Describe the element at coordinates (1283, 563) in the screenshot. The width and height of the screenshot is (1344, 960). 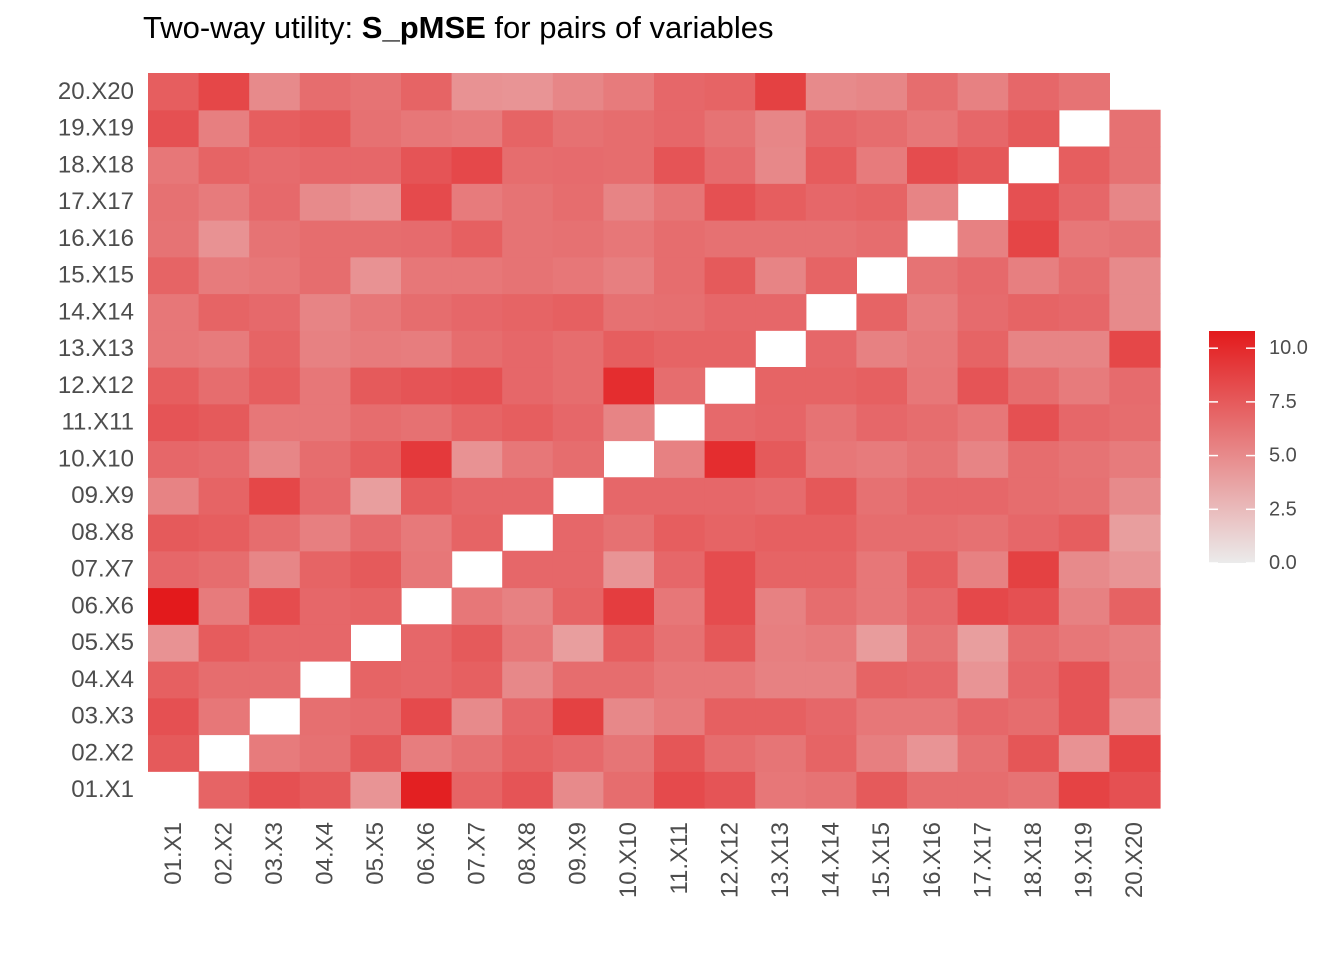
I see `legend-tick-label: 0.0` at that location.